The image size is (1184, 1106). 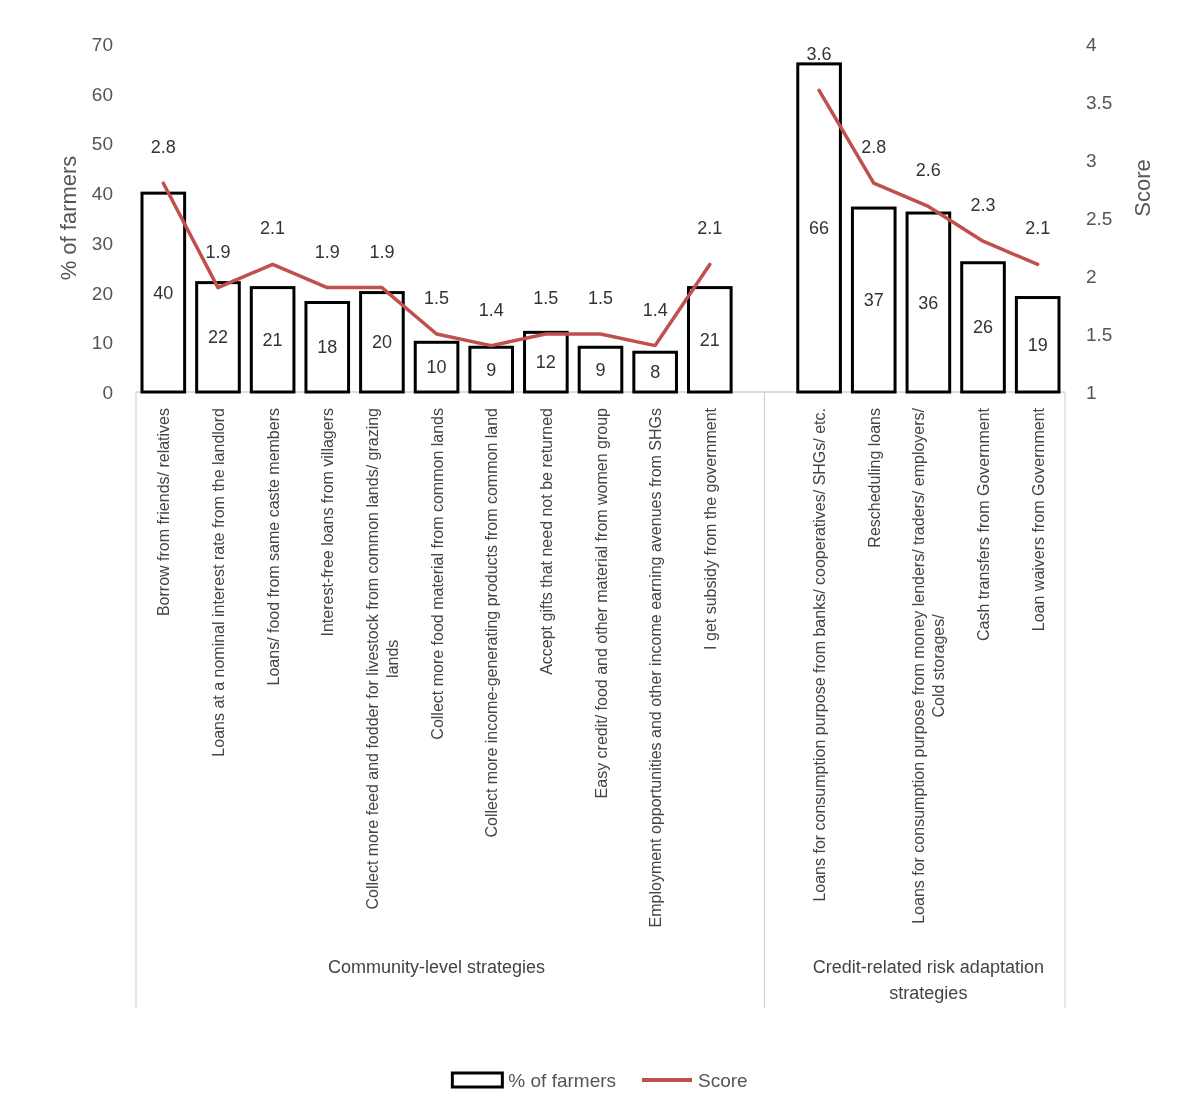 What do you see at coordinates (102, 293) in the screenshot?
I see `y-tick-label: 20` at bounding box center [102, 293].